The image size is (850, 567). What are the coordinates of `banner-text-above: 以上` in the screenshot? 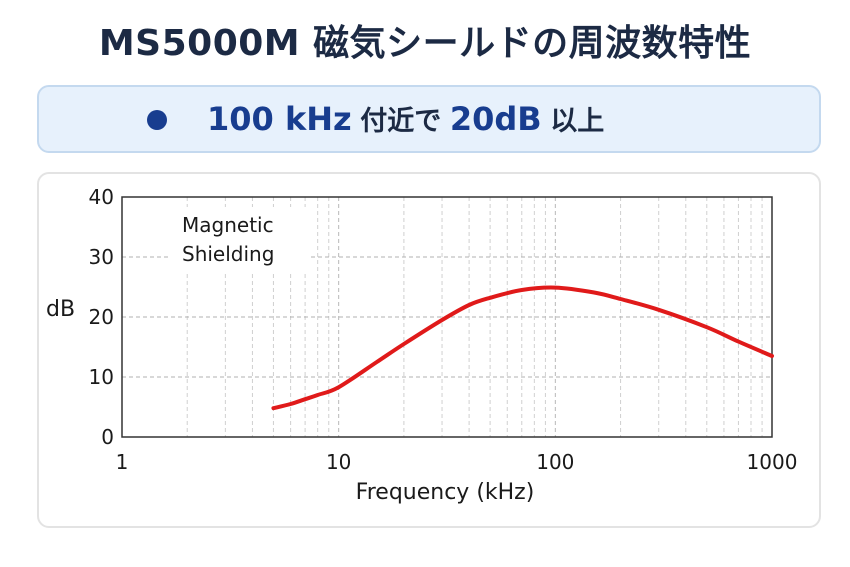 It's located at (577, 121).